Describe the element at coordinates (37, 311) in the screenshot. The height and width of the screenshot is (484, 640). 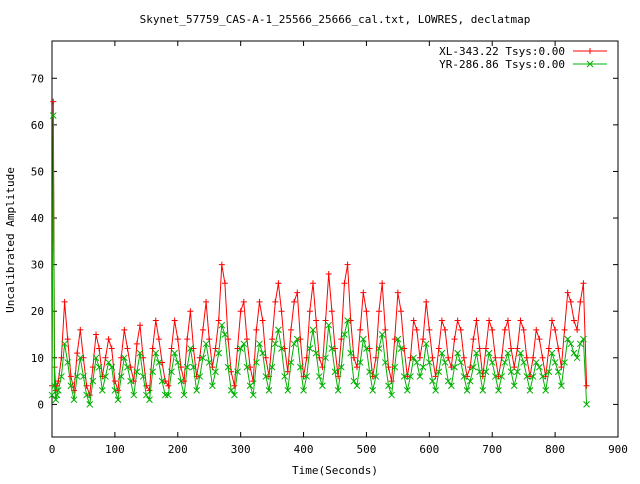
I see `y-tick-label: 20` at that location.